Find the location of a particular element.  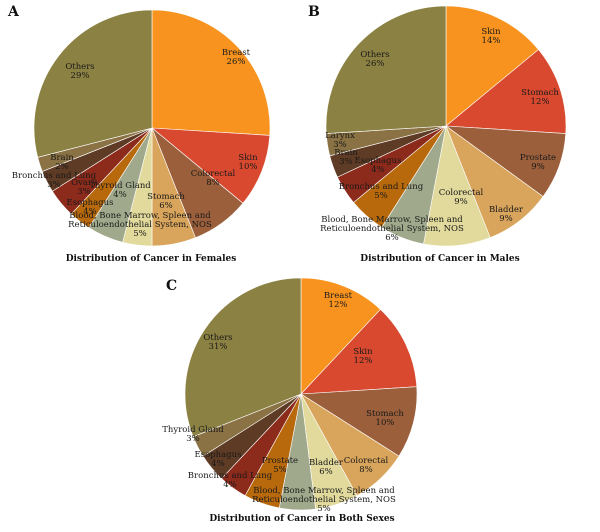

chart-title-females: Distribution of Cancer in Females is located at coordinates (151, 259).